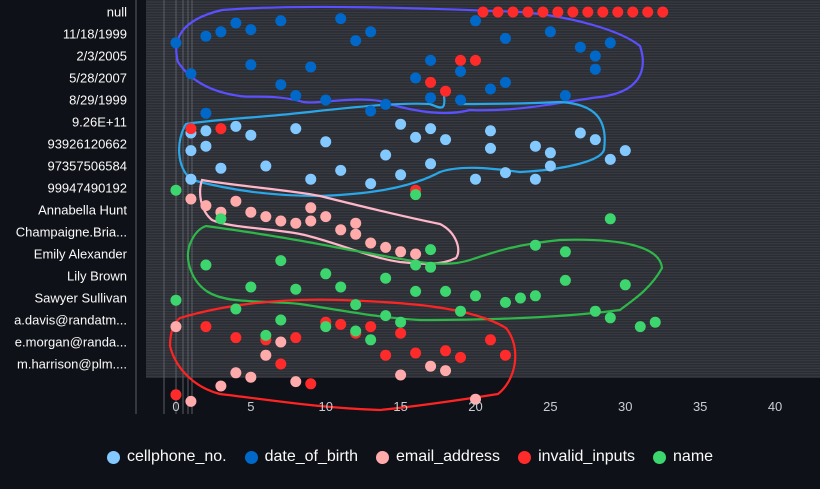 This screenshot has width=820, height=489. What do you see at coordinates (576, 457) in the screenshot?
I see `legend-item-invalid-inputs: invalid_inputs` at bounding box center [576, 457].